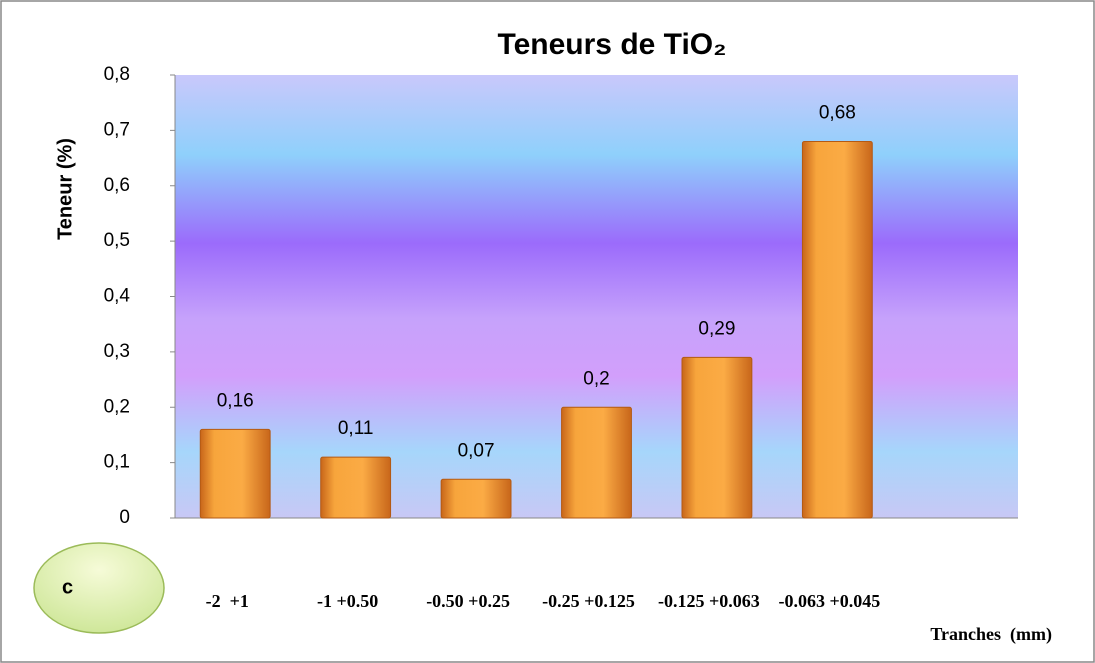  Describe the element at coordinates (709, 601) in the screenshot. I see `x-tick-label: -0.125 +0.063` at that location.